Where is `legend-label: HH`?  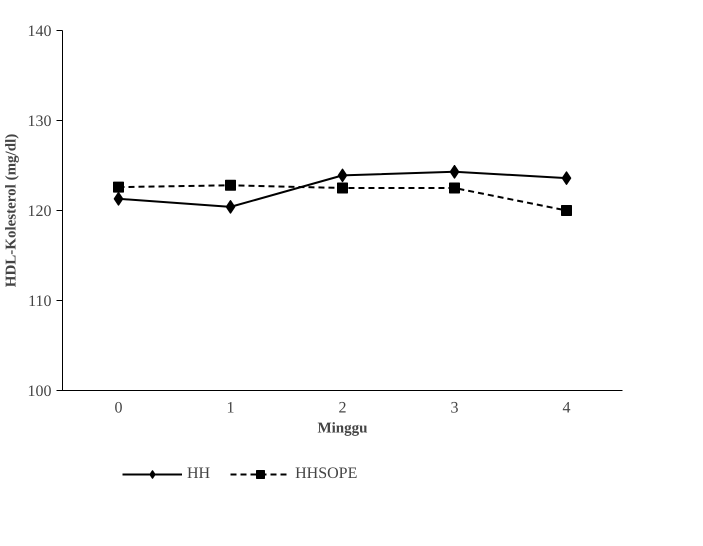
legend-label: HH is located at coordinates (198, 474).